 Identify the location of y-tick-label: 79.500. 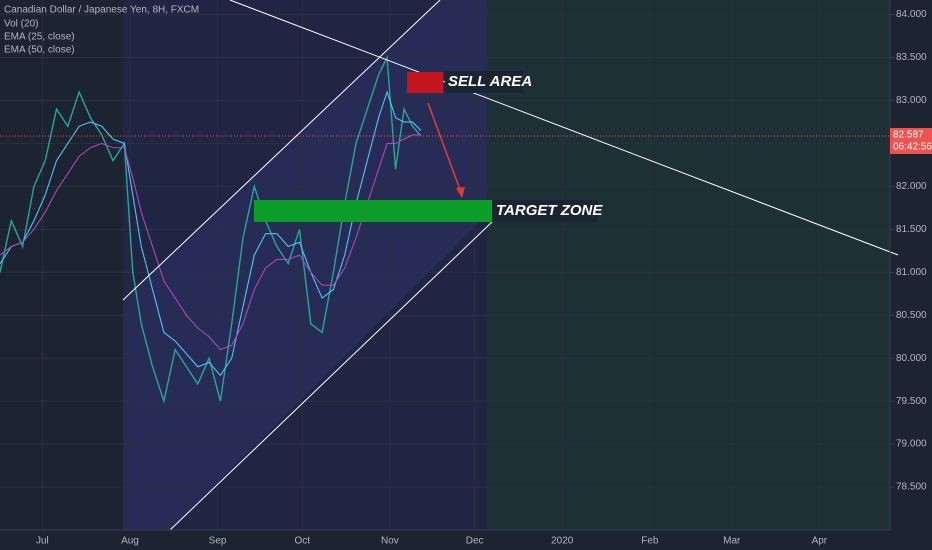
(911, 401).